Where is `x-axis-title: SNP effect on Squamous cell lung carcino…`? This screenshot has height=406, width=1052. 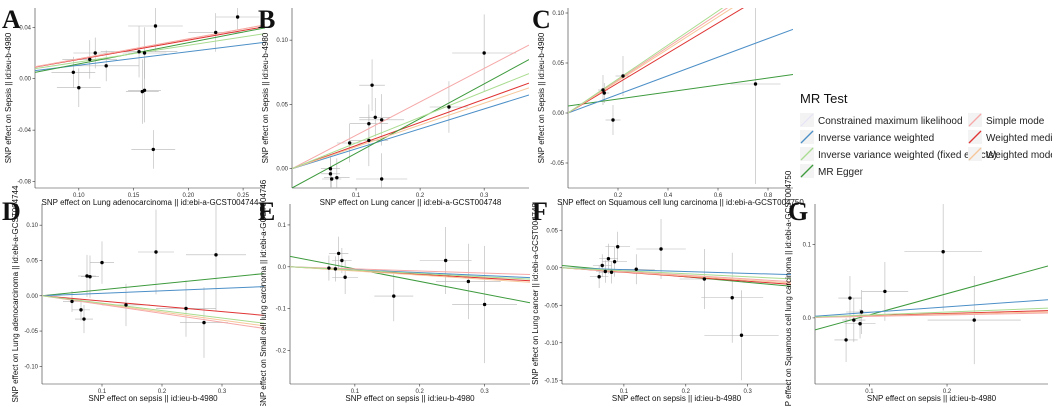
x-axis-title: SNP effect on Squamous cell lung carcino… is located at coordinates (680, 202).